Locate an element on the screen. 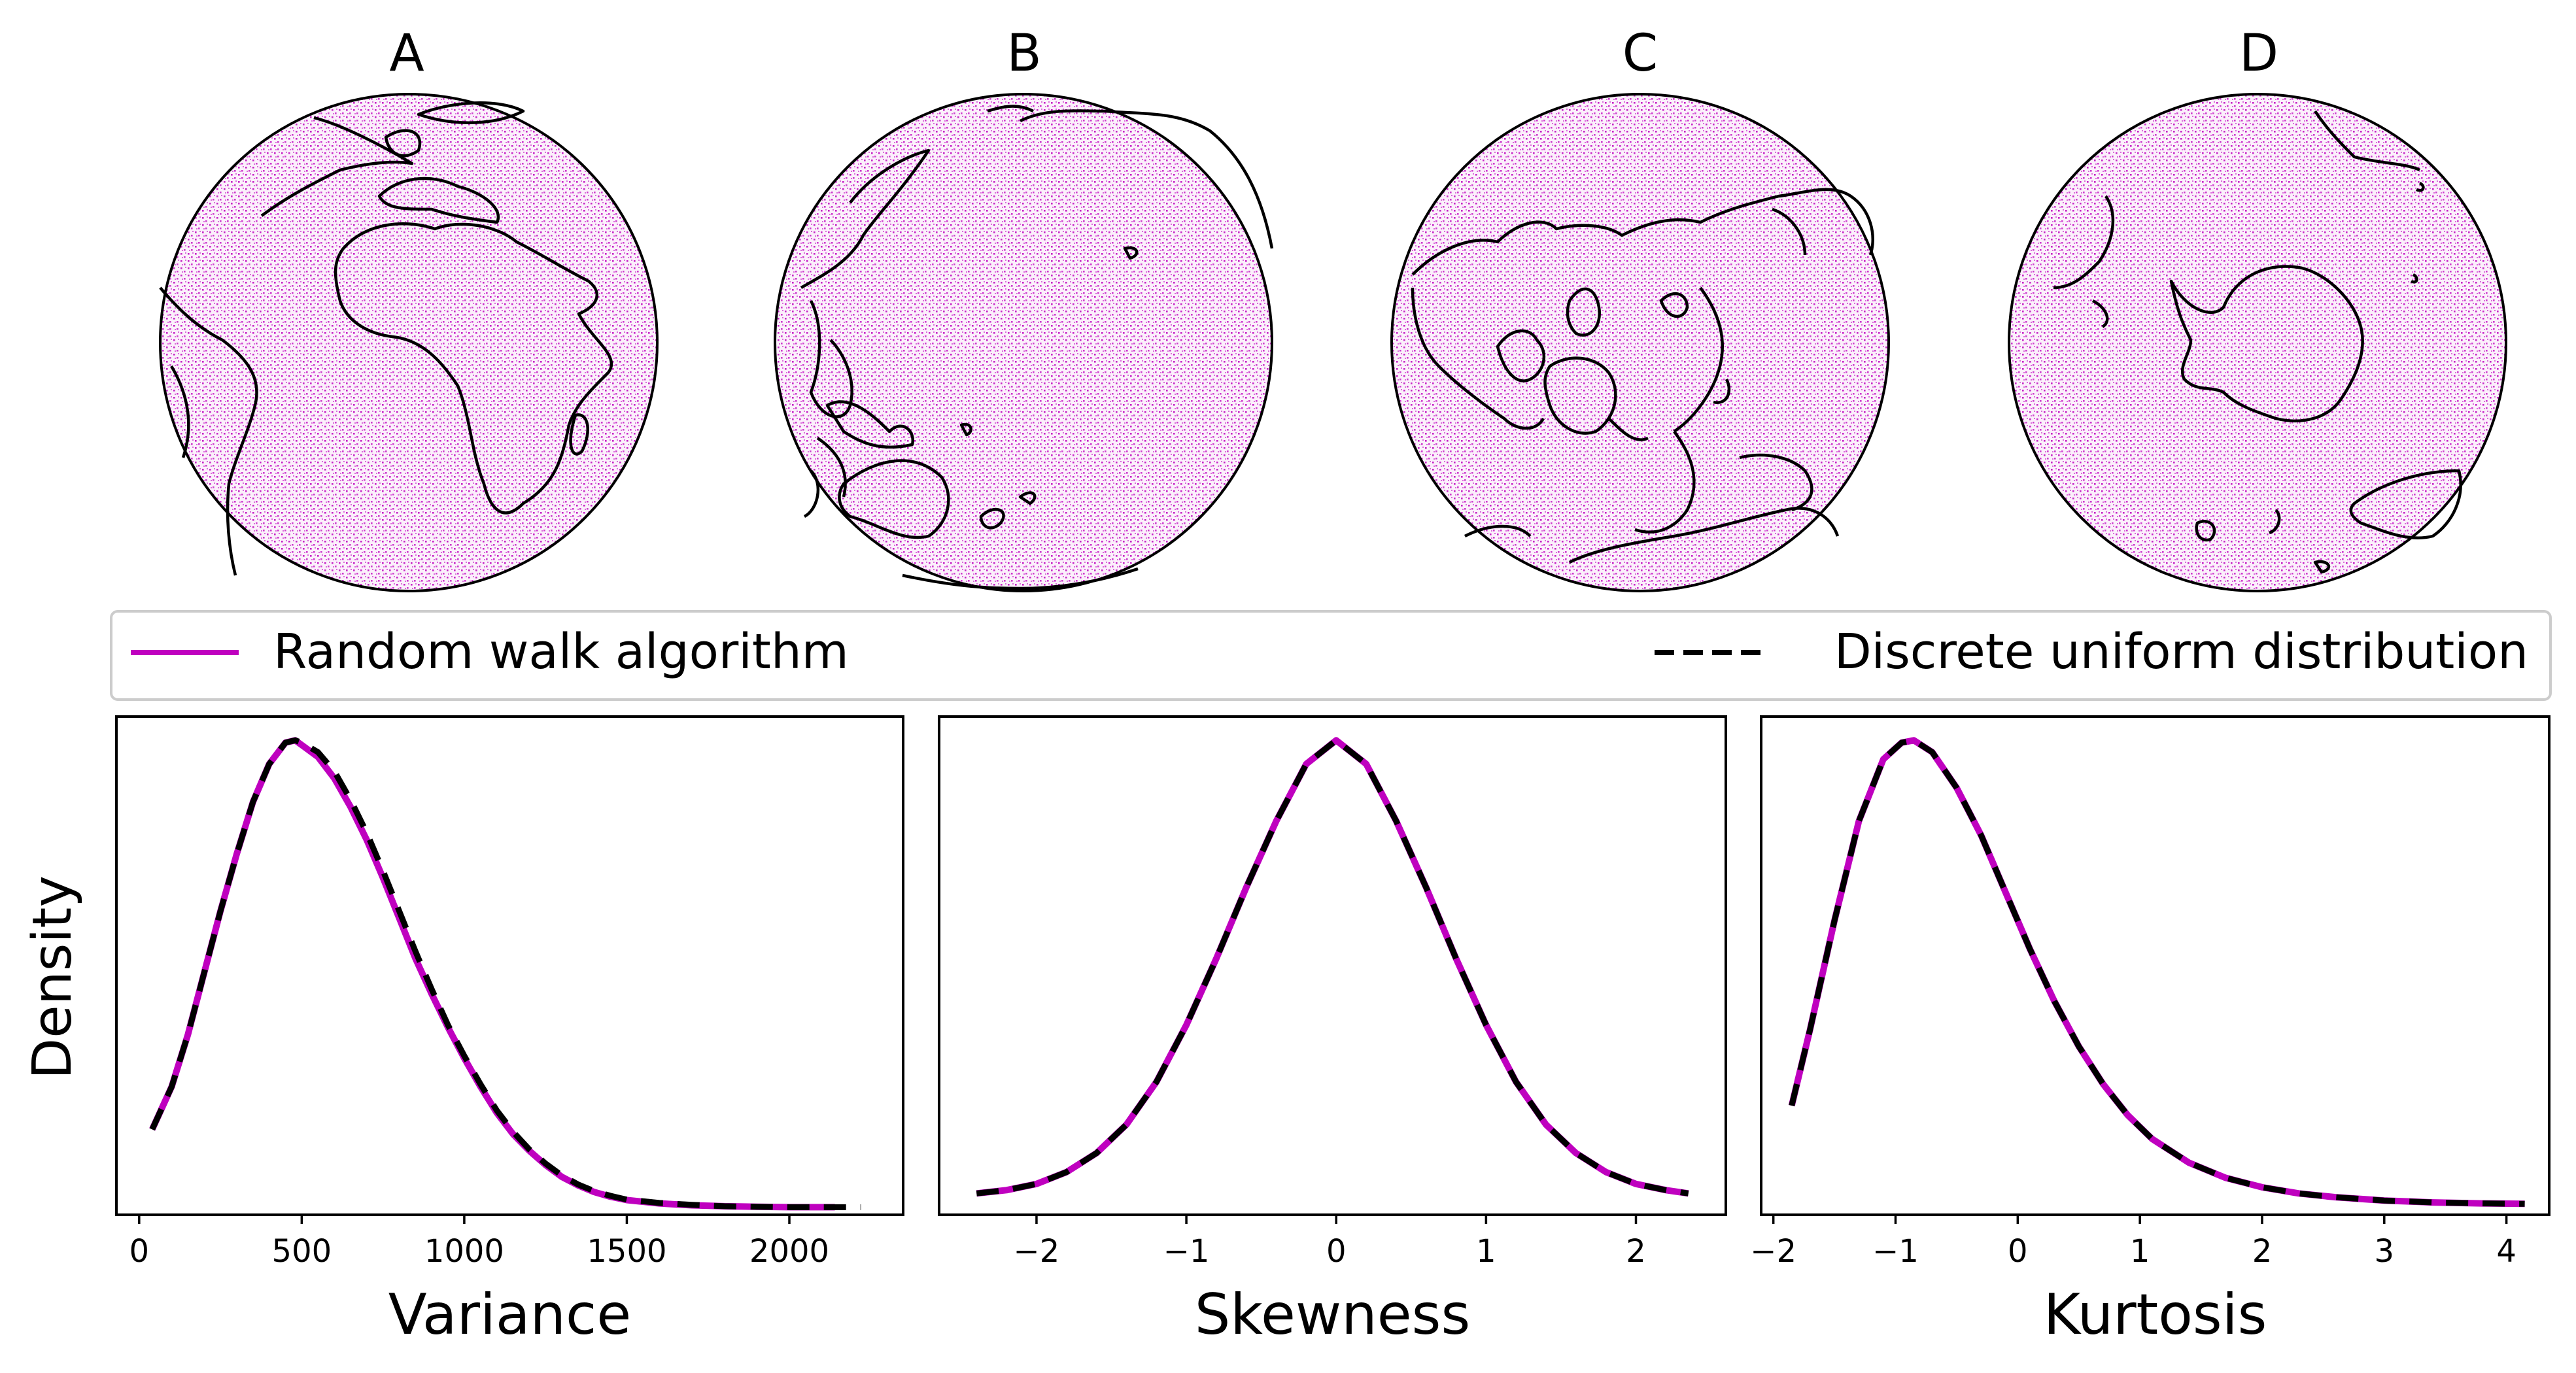  density-panel-variance: 0 500 1000 1500 2000 Variance is located at coordinates (509, 1031).